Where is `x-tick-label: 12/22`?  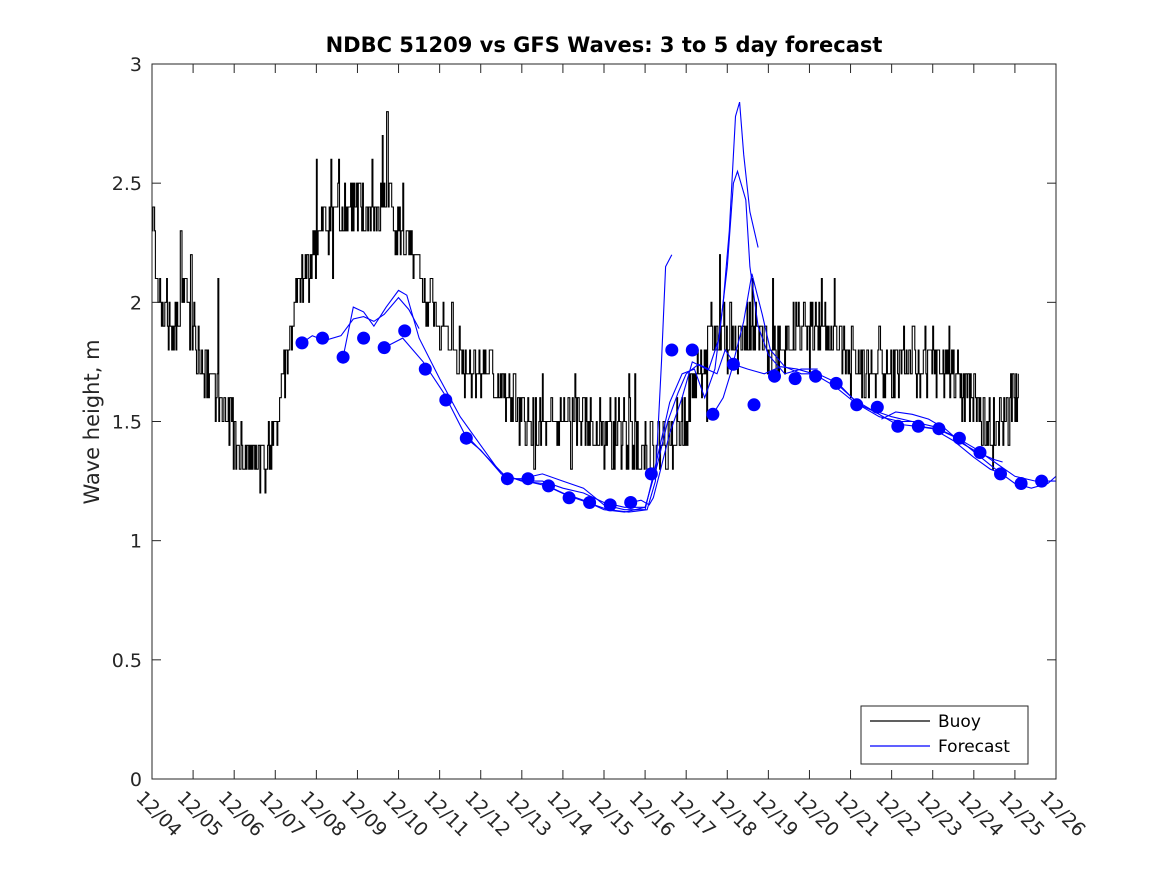
x-tick-label: 12/22 is located at coordinates (898, 814).